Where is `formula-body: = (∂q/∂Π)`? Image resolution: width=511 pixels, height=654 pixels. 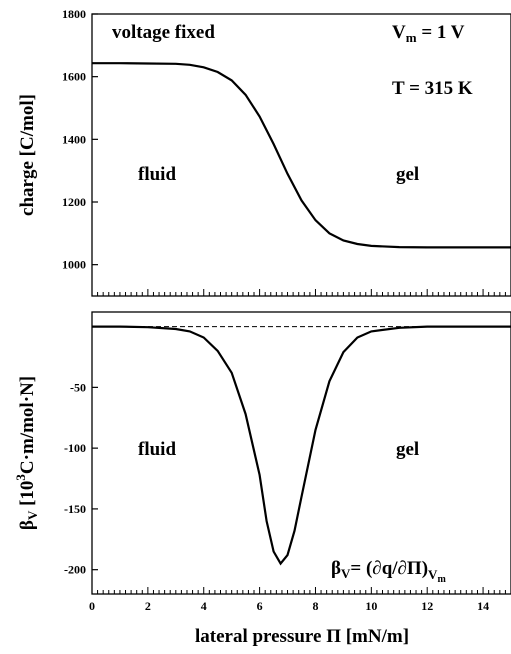
formula-body: = (∂q/∂Π) is located at coordinates (389, 568).